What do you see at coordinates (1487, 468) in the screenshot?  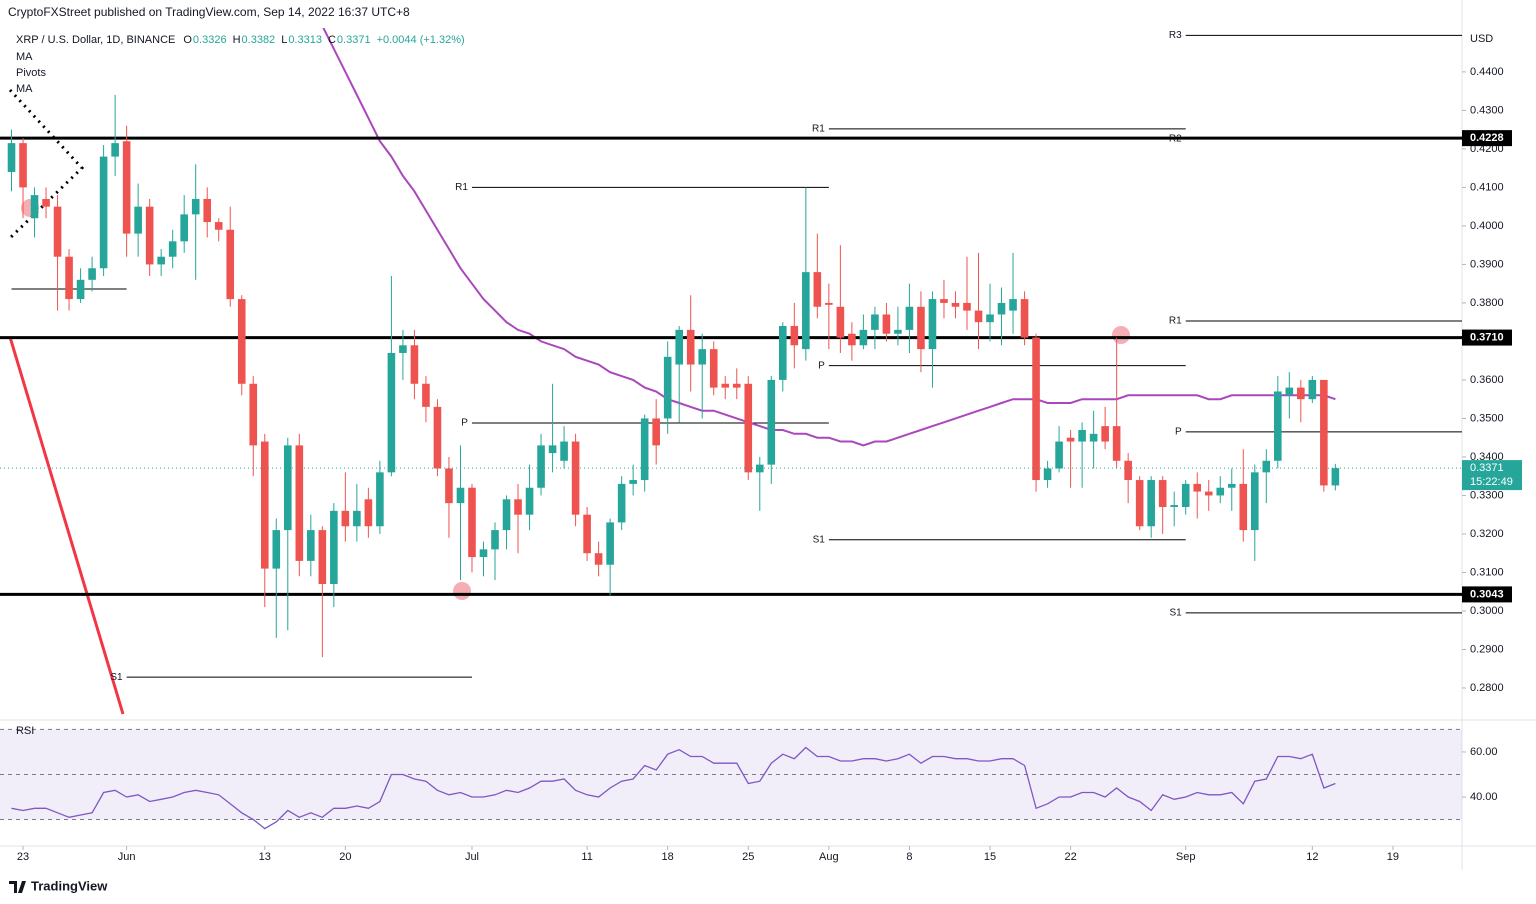 I see `last-price-label: 0.3371` at bounding box center [1487, 468].